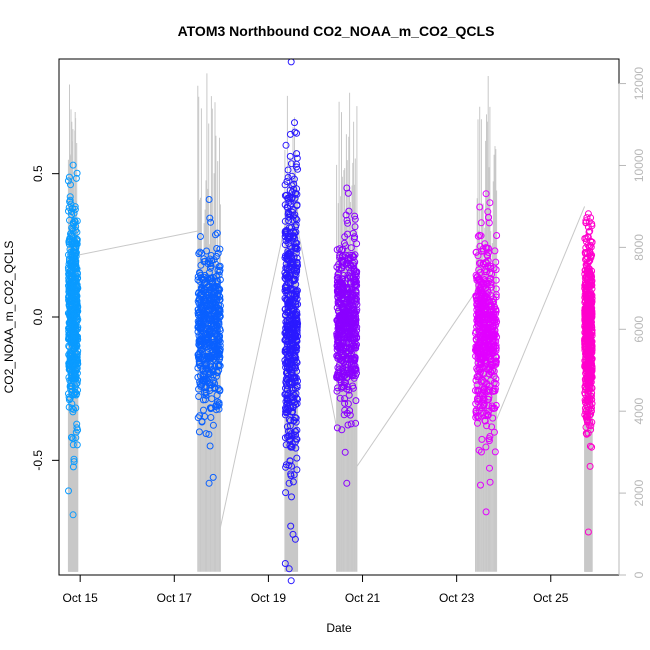 Image resolution: width=650 pixels, height=650 pixels. What do you see at coordinates (639, 84) in the screenshot?
I see `y2-tick-label: 12000` at bounding box center [639, 84].